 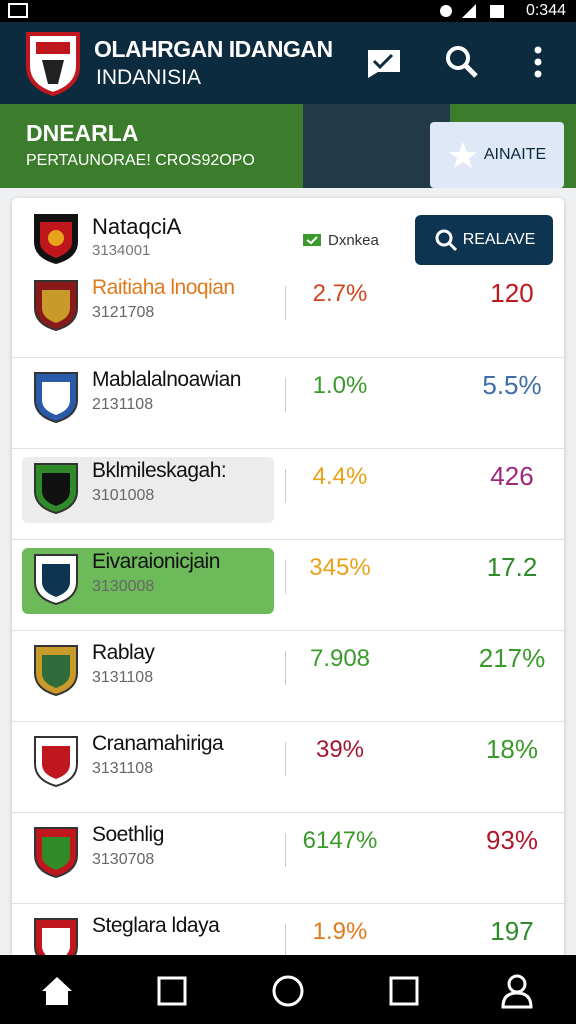 What do you see at coordinates (288, 675) in the screenshot?
I see `standings-row: Rablay 3131108 7.908 217%` at bounding box center [288, 675].